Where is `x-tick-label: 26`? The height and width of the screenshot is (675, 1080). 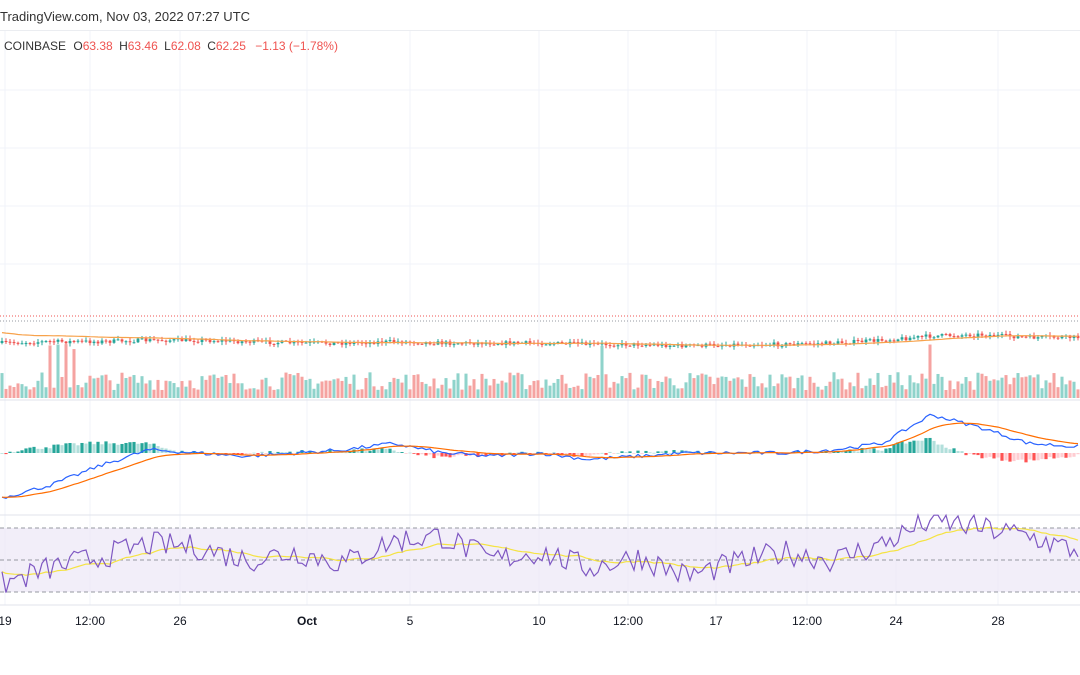
x-tick-label: 26 is located at coordinates (180, 621).